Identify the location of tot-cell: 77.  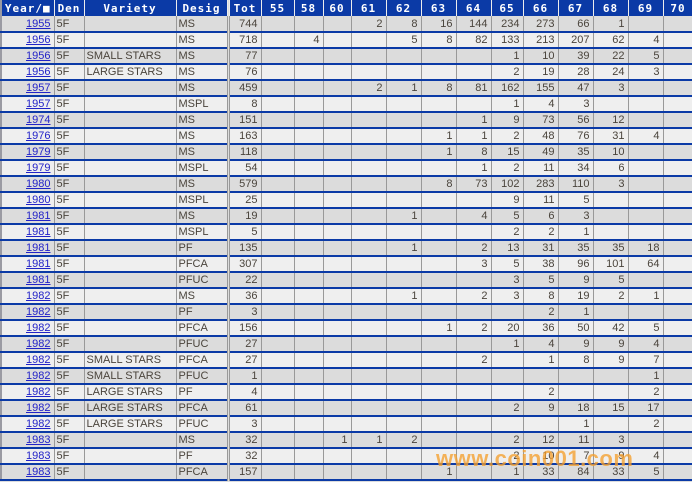
(244, 56).